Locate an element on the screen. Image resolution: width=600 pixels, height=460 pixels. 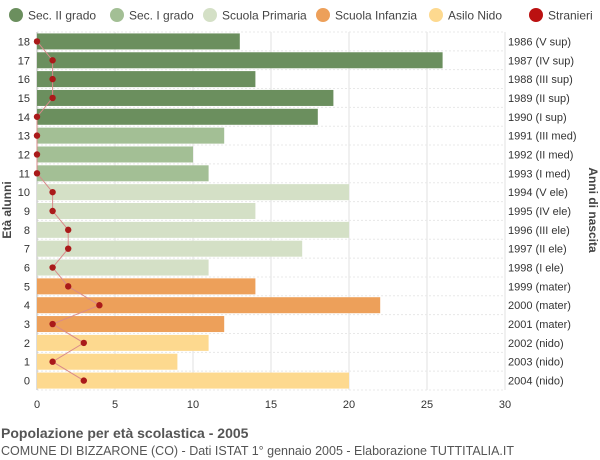
y-tick-label: 0 is located at coordinates (27, 382).